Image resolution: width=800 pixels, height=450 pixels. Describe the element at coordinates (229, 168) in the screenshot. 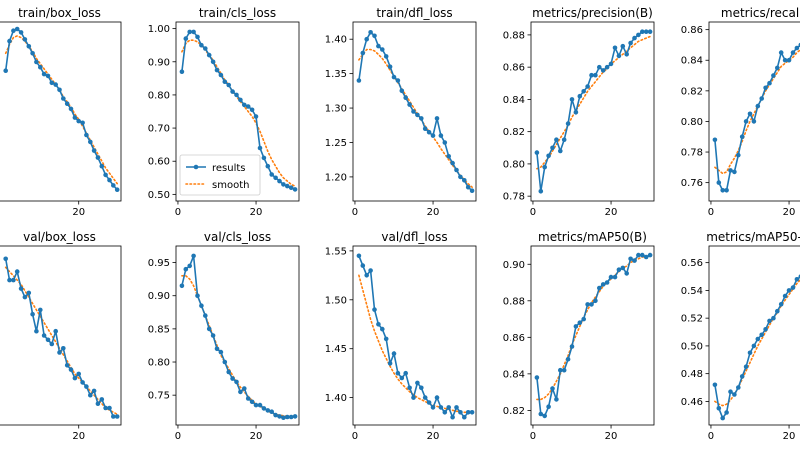

I see `legend-results-label: results` at that location.